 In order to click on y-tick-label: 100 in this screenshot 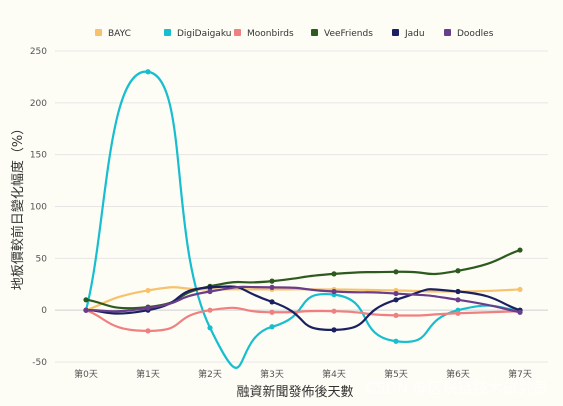, I will do `click(38, 208)`.